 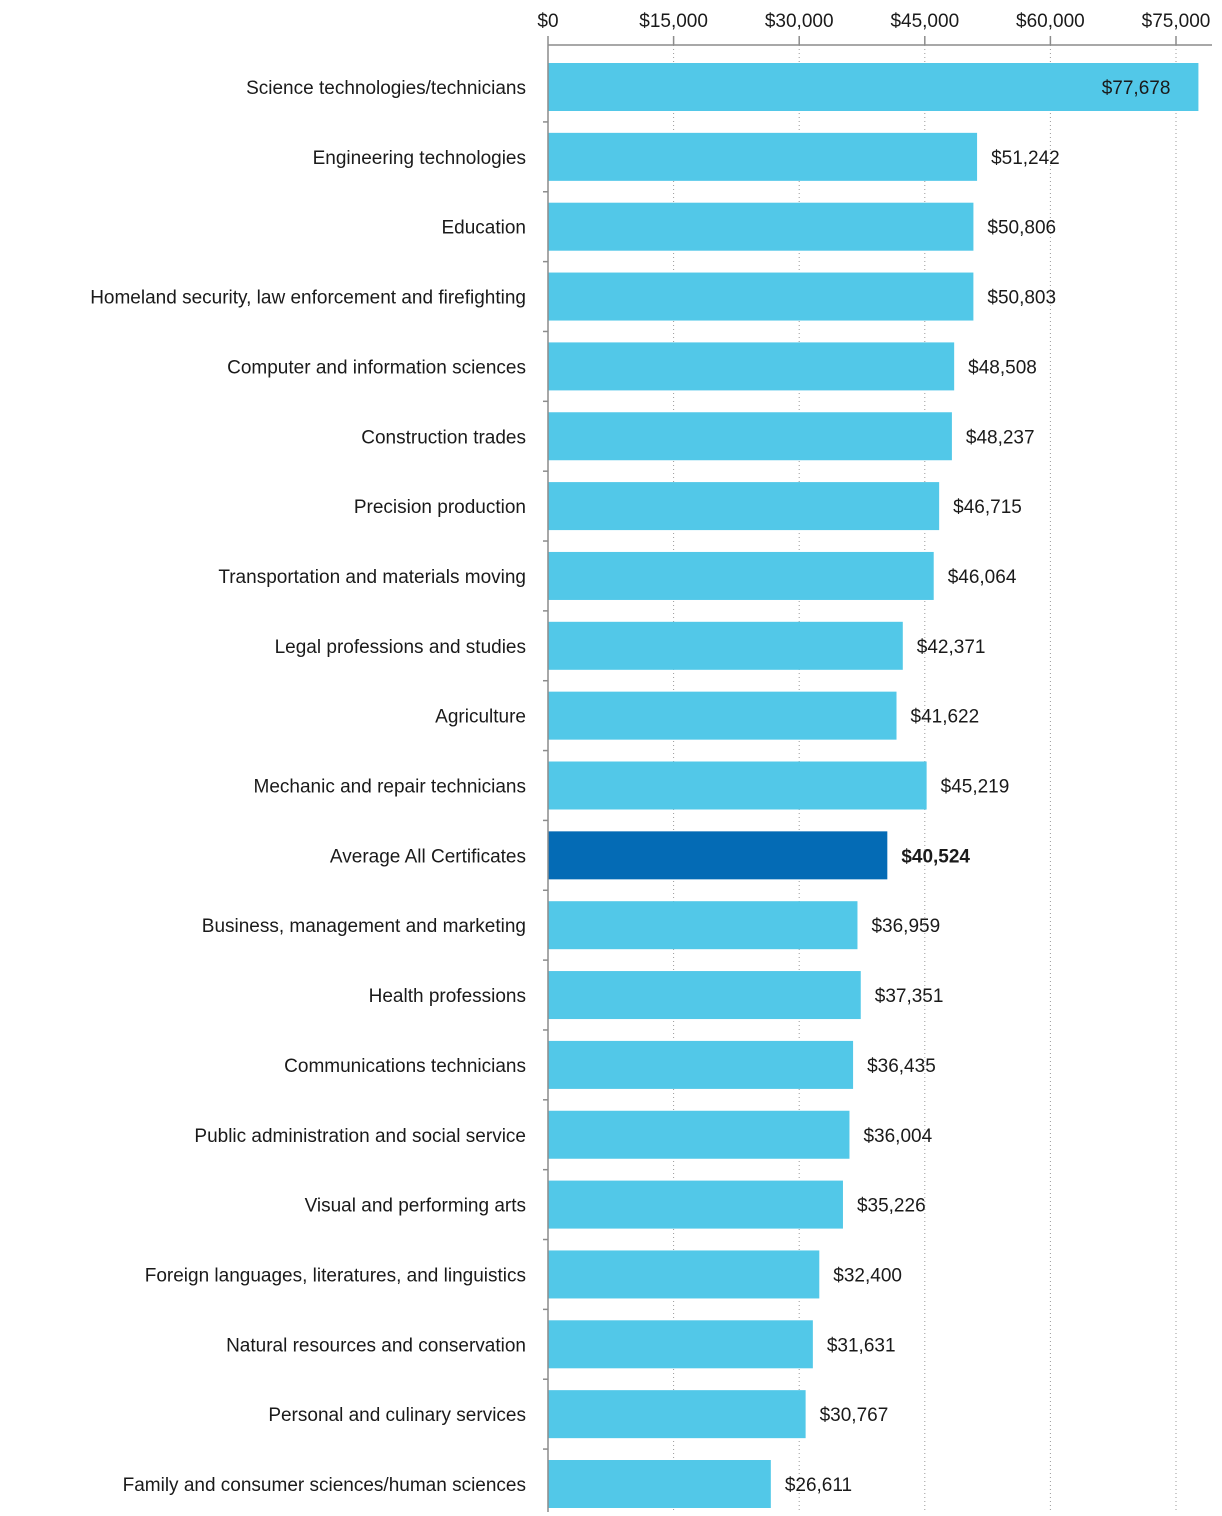 What do you see at coordinates (483, 228) in the screenshot?
I see `category-label: Education` at bounding box center [483, 228].